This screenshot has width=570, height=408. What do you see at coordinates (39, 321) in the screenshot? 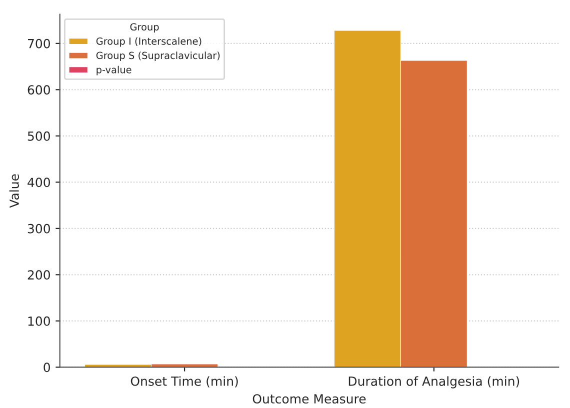
I see `y-tick-label: 100` at bounding box center [39, 321].